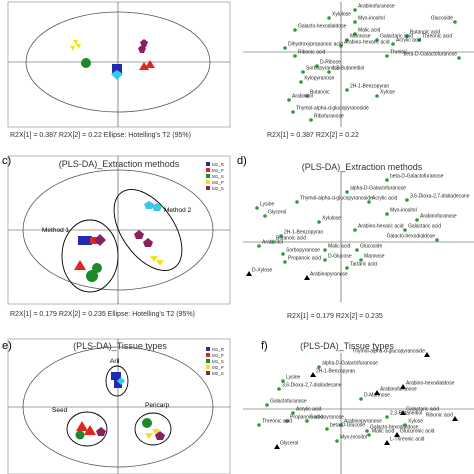 This screenshot has height=474, width=474. Describe the element at coordinates (157, 405) in the screenshot. I see `group-label-pericarp: Pericarp` at that location.